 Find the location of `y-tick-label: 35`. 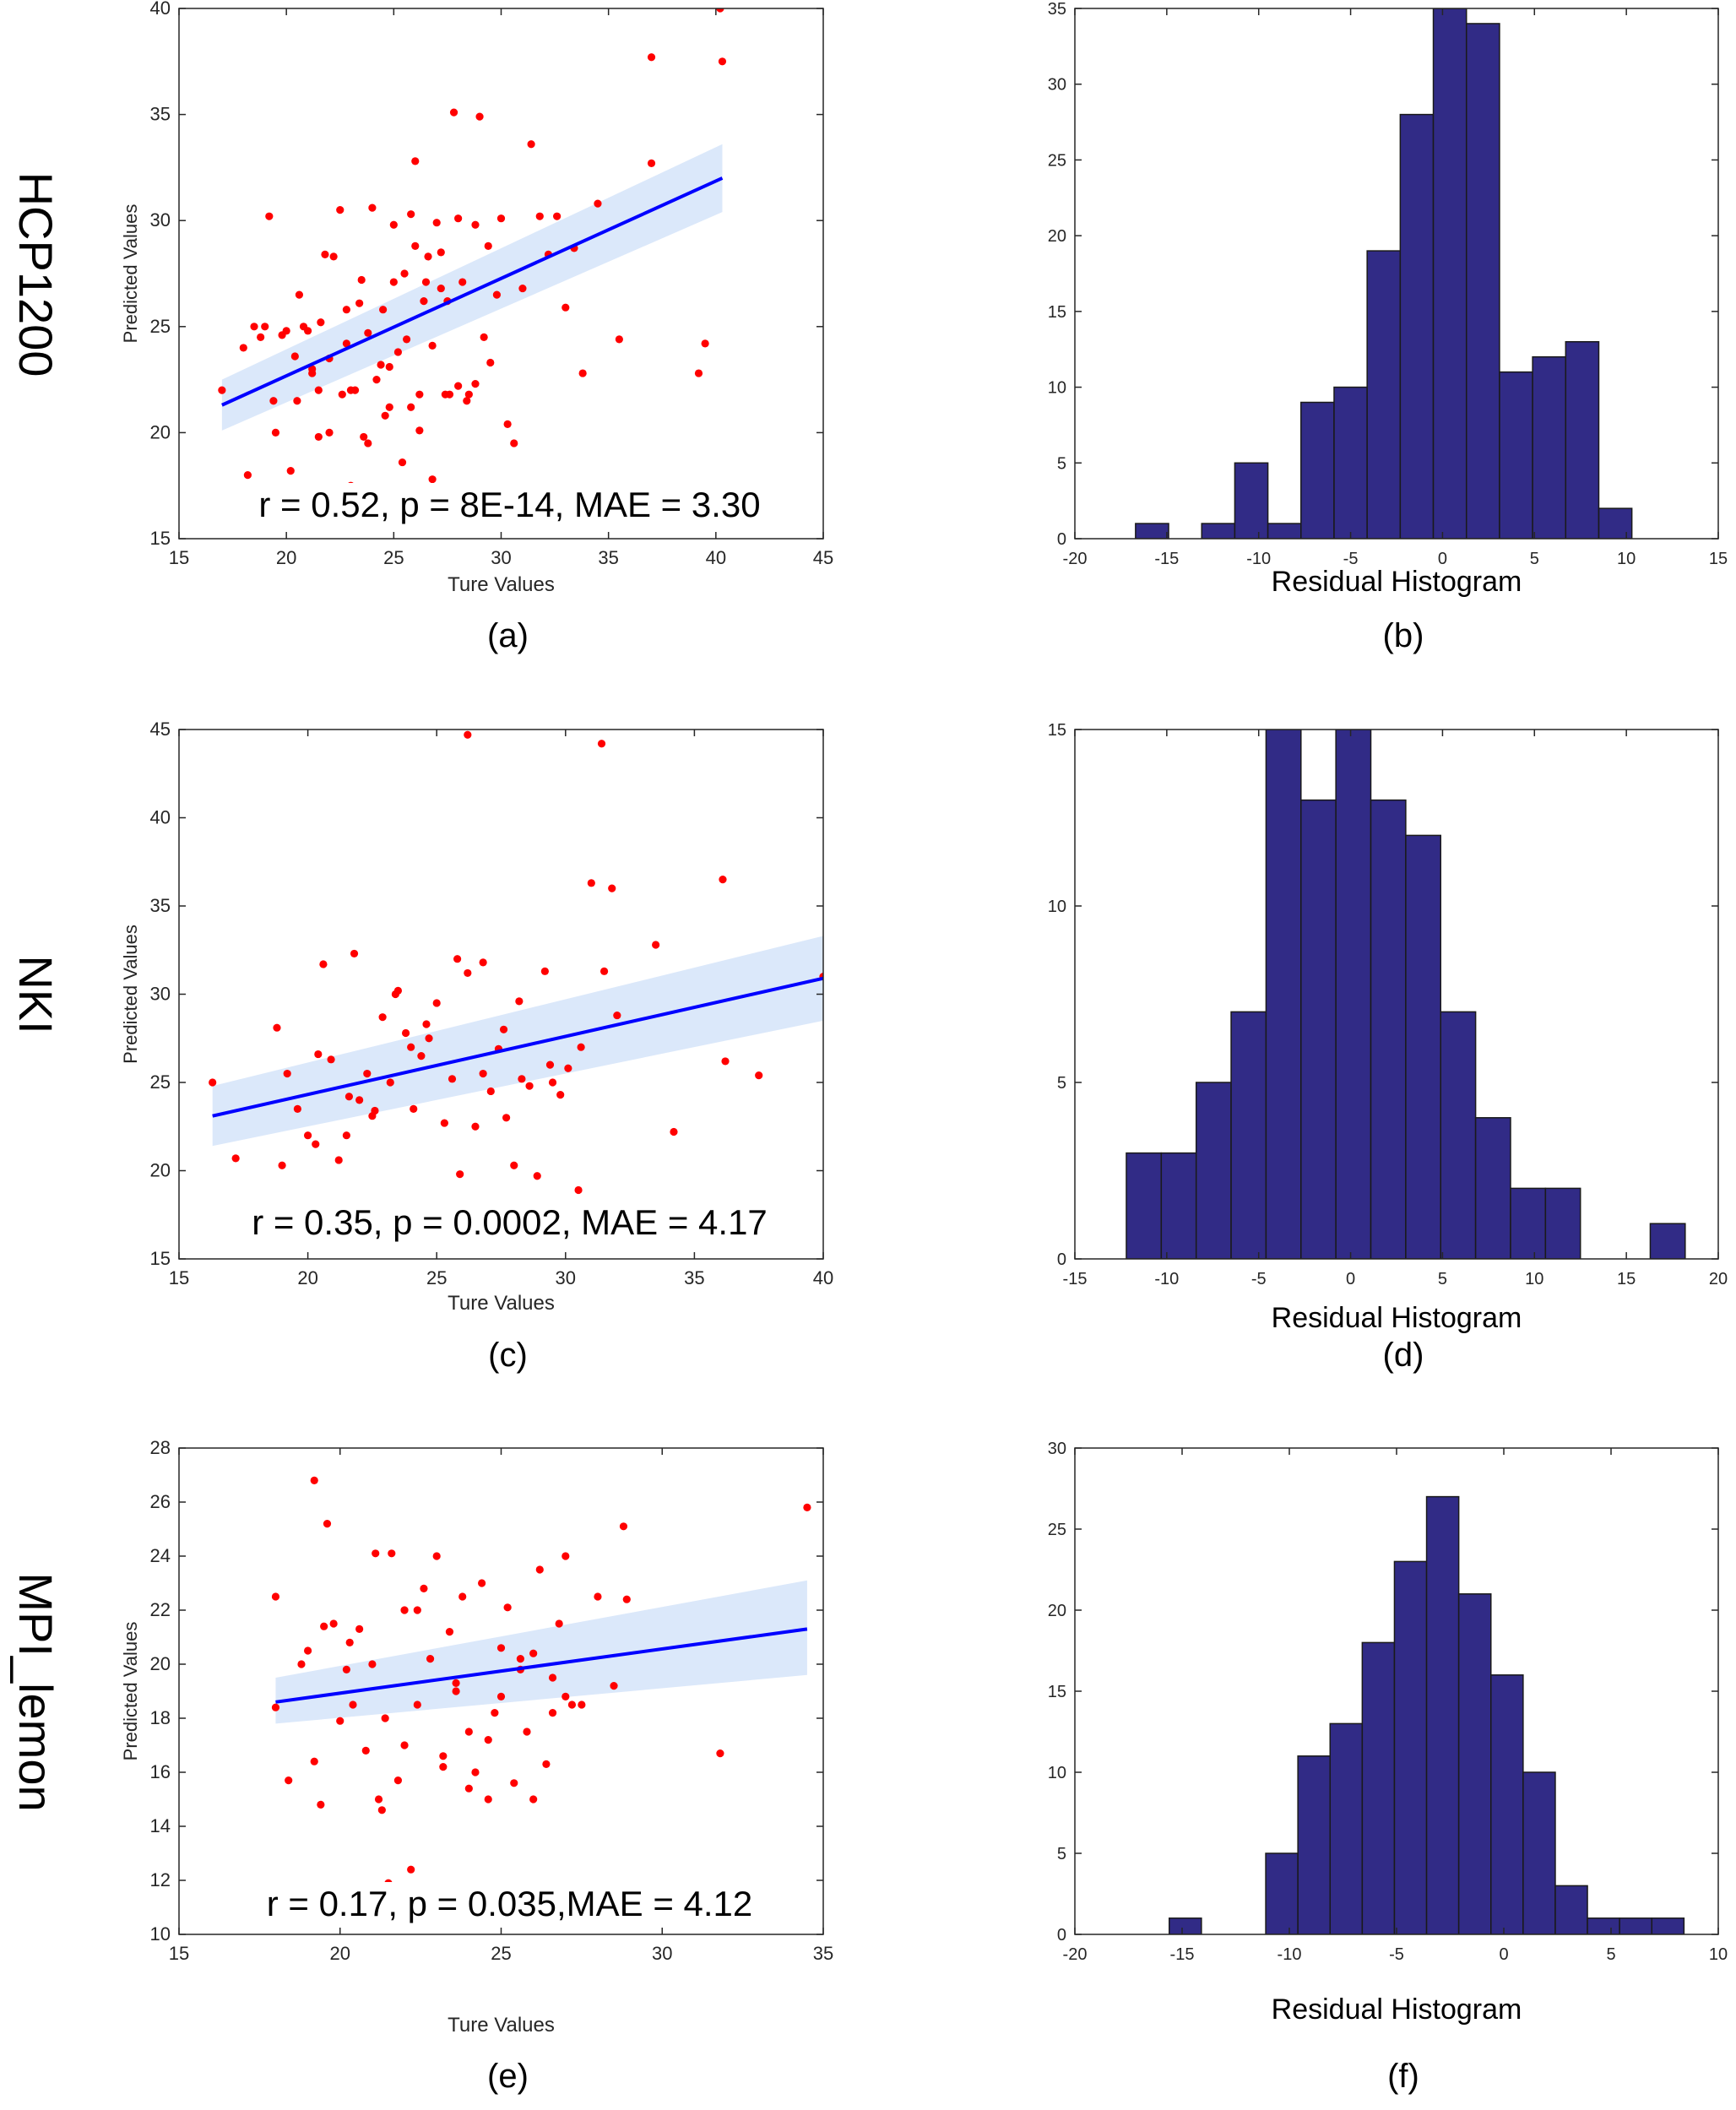

y-tick-label: 35 is located at coordinates (160, 905).